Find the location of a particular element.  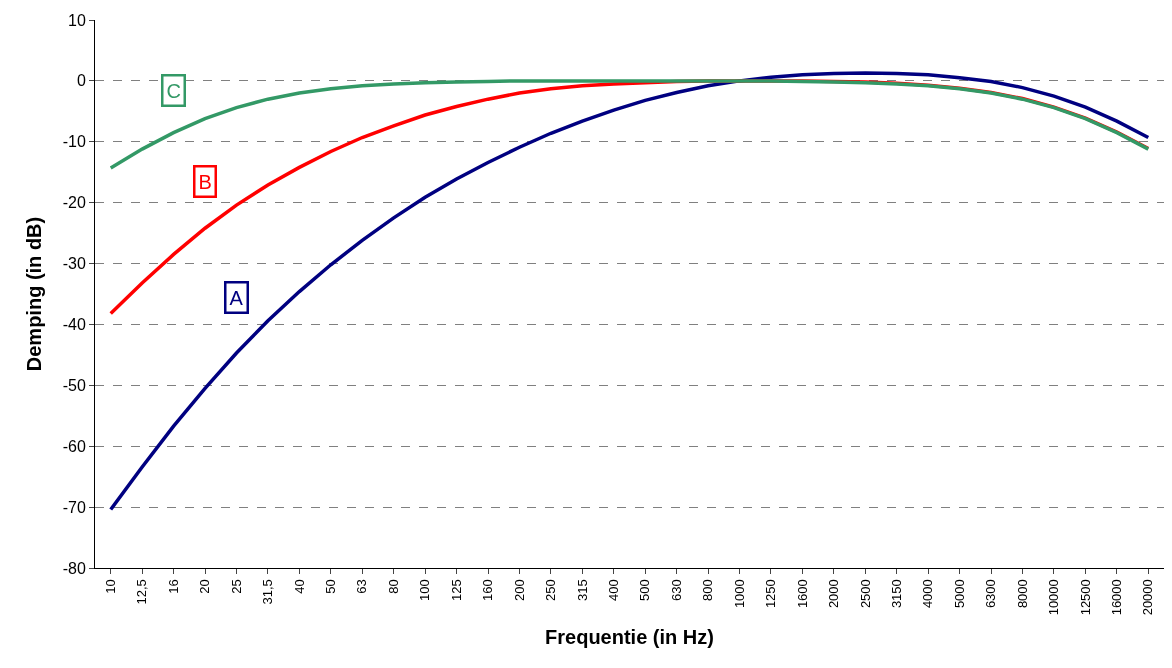

x-tick-label: 315 is located at coordinates (582, 590).